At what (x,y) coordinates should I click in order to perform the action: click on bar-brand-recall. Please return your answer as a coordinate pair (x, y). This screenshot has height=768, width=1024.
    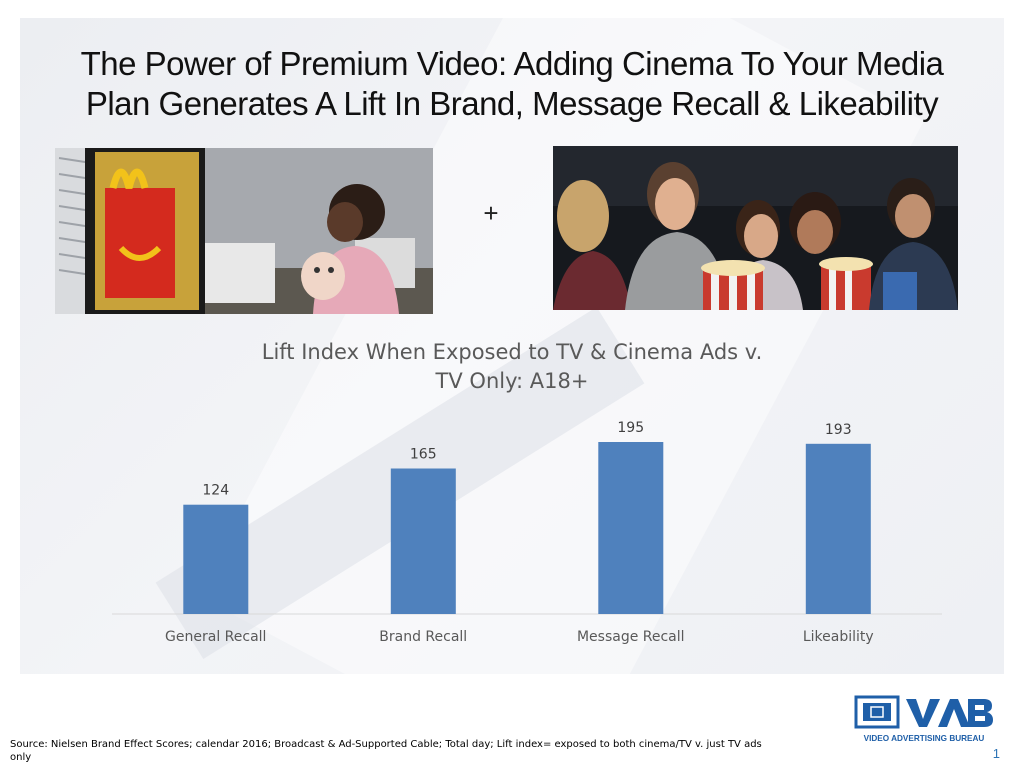
    Looking at the image, I should click on (423, 541).